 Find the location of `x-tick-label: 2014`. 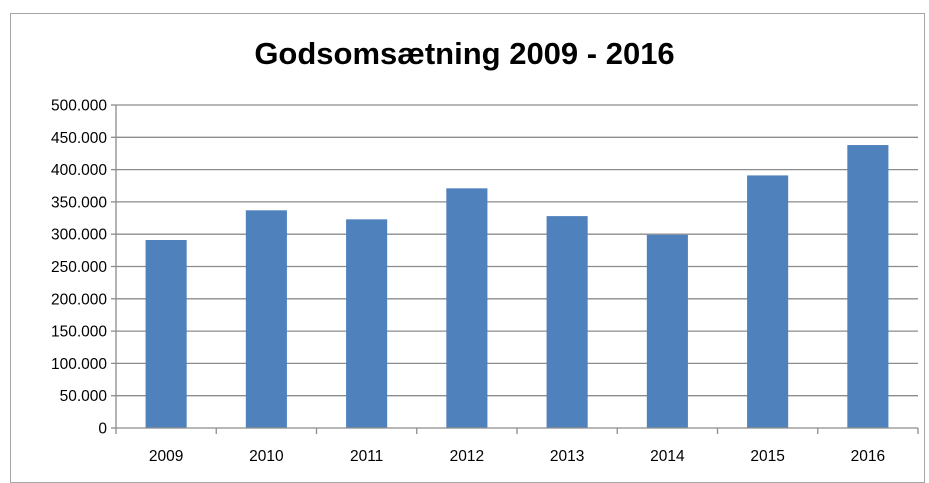

x-tick-label: 2014 is located at coordinates (667, 456).